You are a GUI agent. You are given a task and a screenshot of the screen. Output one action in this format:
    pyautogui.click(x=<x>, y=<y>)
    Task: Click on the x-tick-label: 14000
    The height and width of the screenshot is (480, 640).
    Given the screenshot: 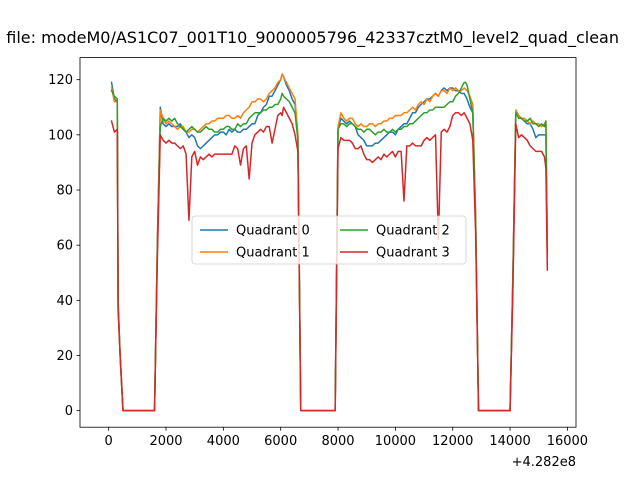 What is the action you would take?
    pyautogui.click(x=509, y=441)
    